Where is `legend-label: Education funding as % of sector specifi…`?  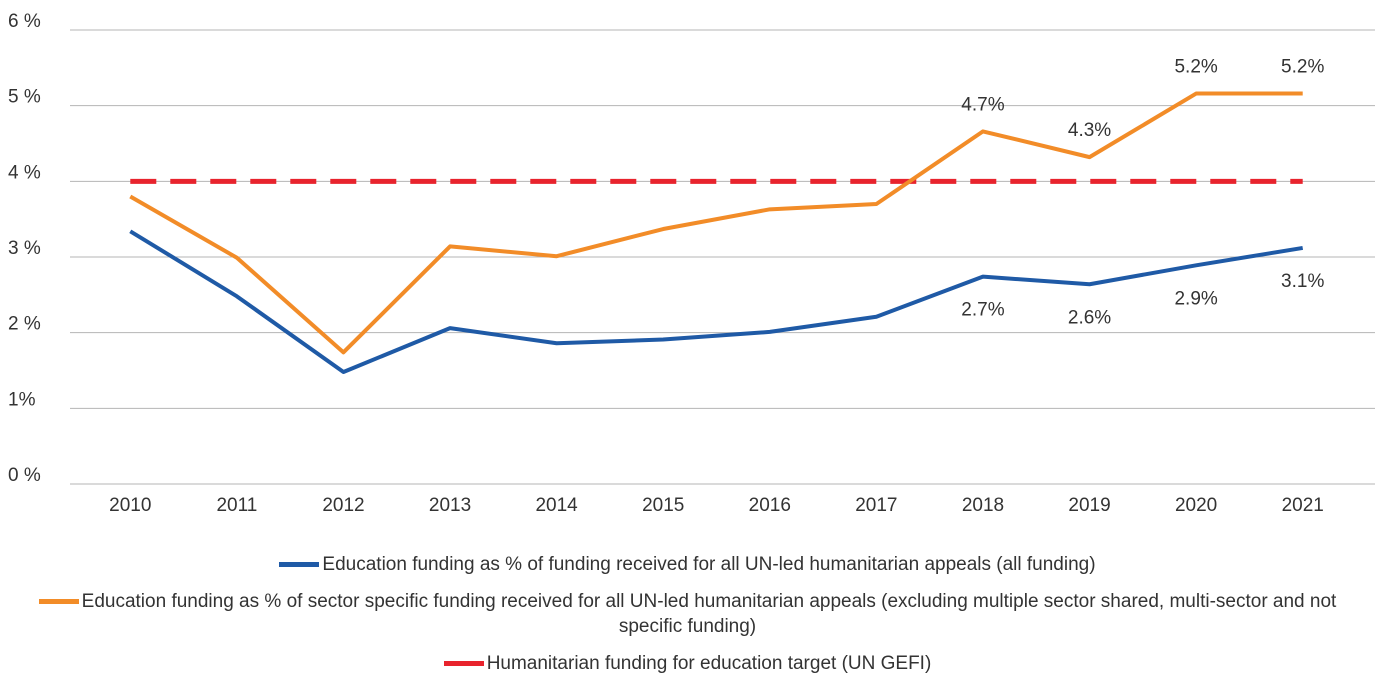
legend-label: Education funding as % of sector specifi… is located at coordinates (709, 614).